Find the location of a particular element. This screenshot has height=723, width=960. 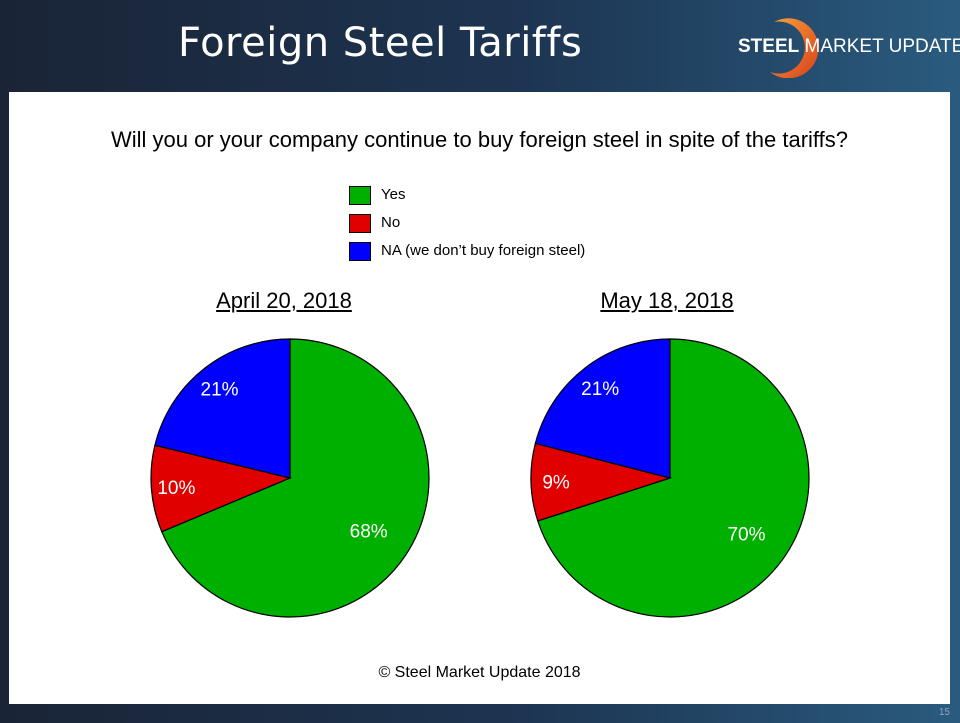

legend-swatch-na is located at coordinates (360, 251).